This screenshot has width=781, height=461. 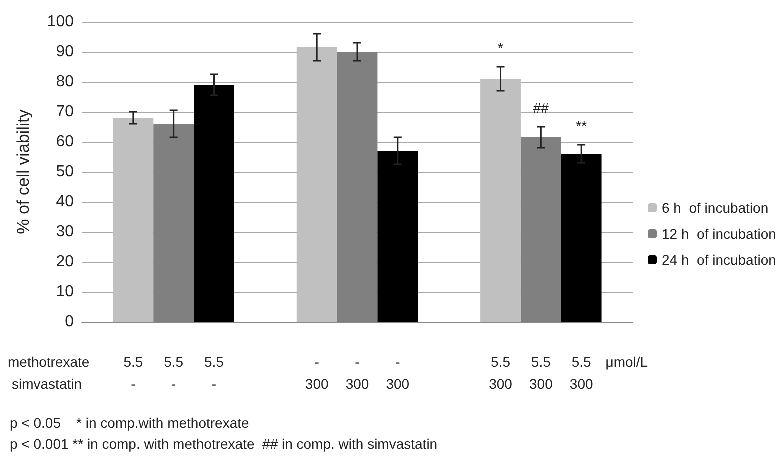 I want to click on legend-label: 24 h of incubation, so click(x=719, y=260).